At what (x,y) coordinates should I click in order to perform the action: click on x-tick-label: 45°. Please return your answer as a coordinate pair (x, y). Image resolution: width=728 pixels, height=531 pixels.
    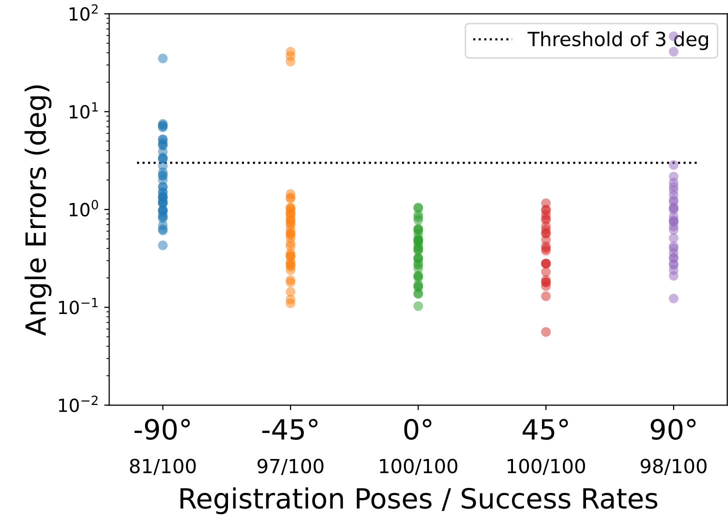
    Looking at the image, I should click on (545, 429).